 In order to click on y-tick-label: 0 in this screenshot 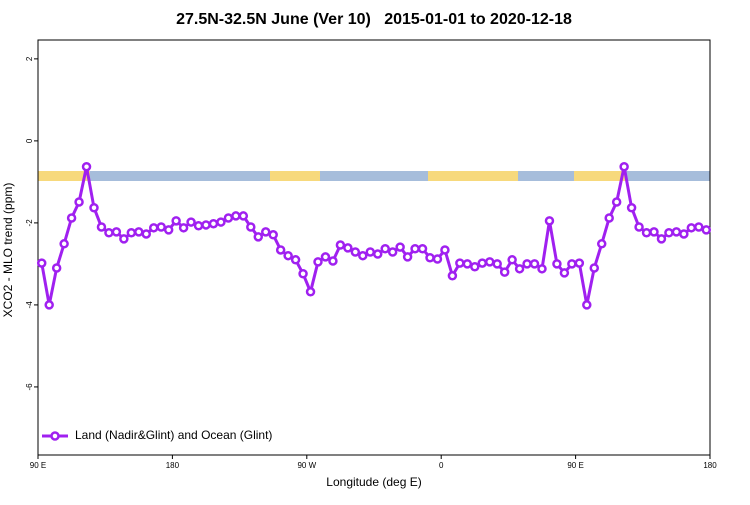, I will do `click(29, 140)`.